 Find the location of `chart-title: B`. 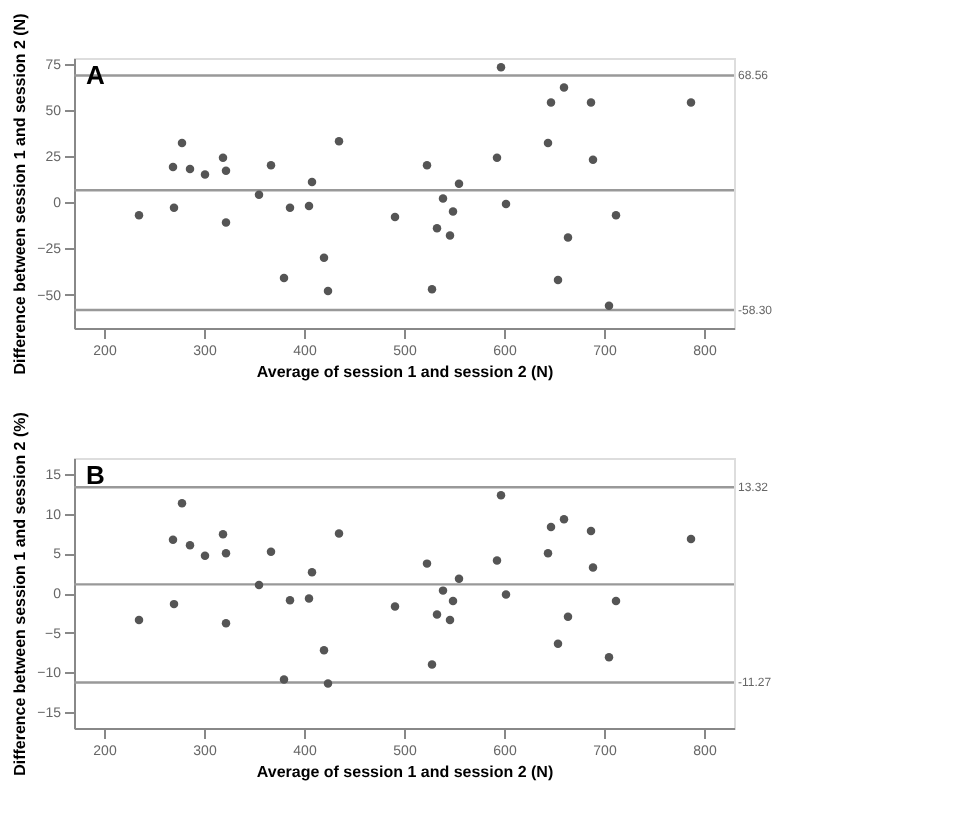

chart-title: B is located at coordinates (95, 475).